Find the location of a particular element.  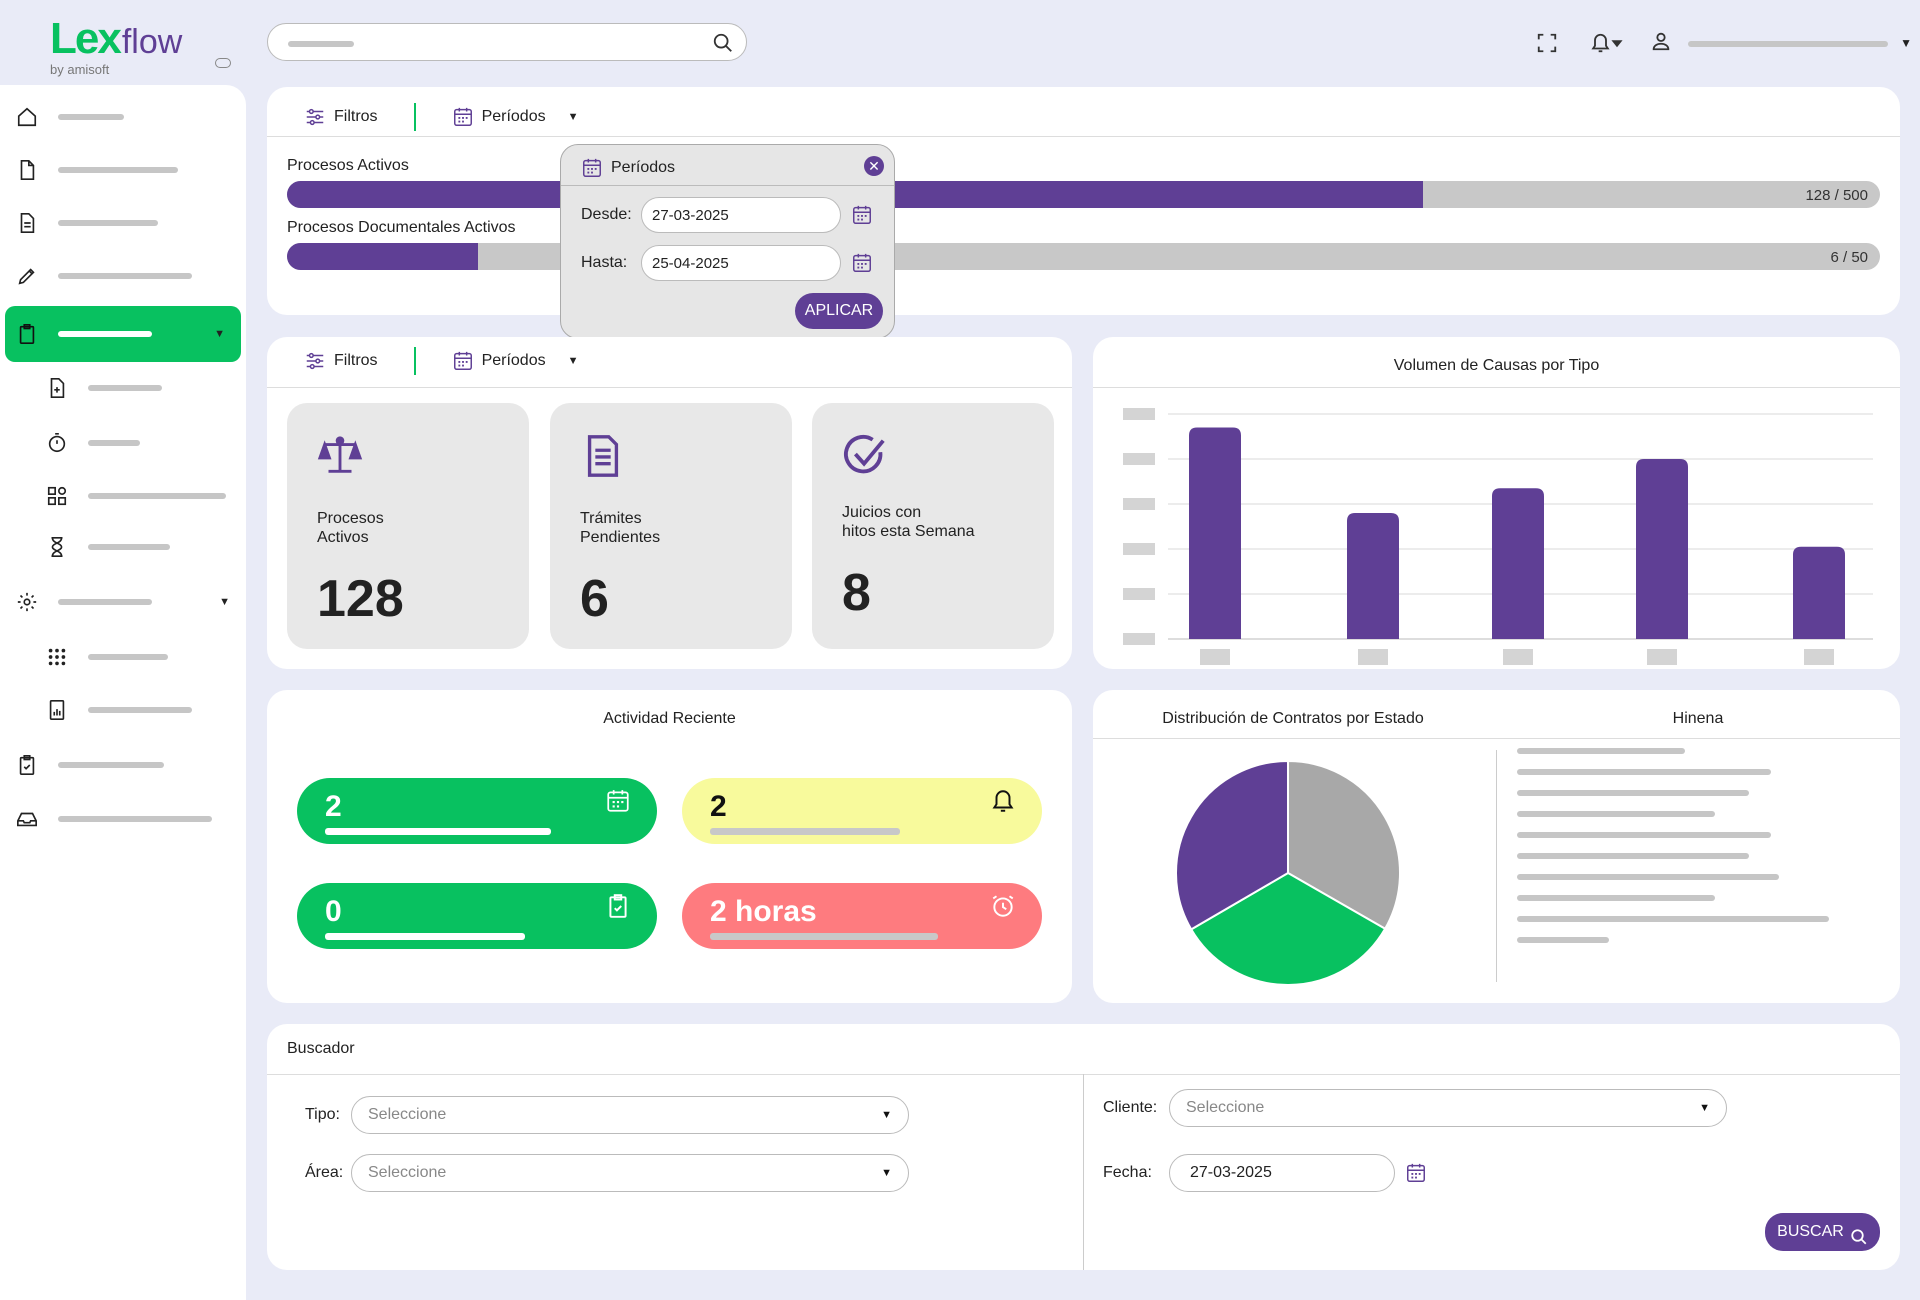

progress-bar: 128 / 500 is located at coordinates (1083, 194).